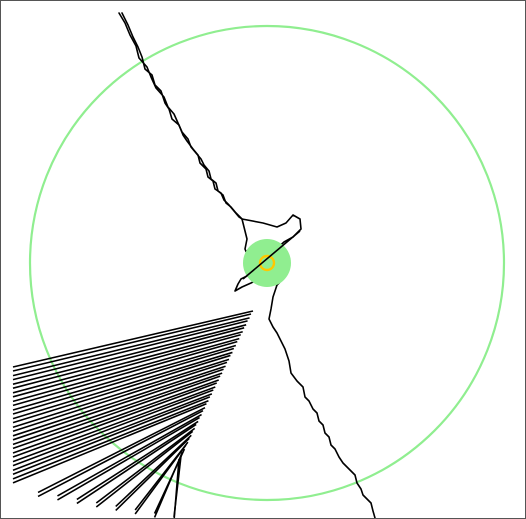  I want to click on coastline-south, so click(322, 401).